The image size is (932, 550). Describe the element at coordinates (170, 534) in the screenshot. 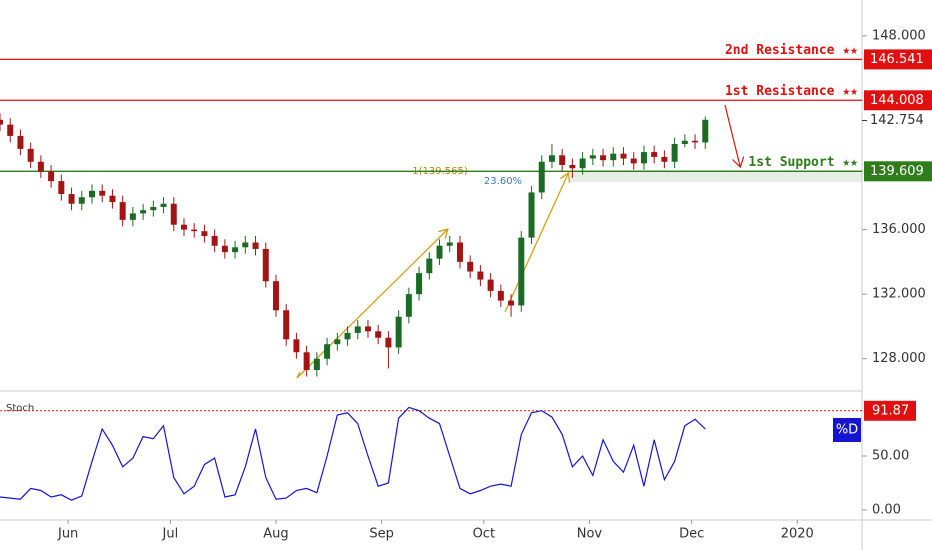

I see `x-tick-label: Jul` at that location.